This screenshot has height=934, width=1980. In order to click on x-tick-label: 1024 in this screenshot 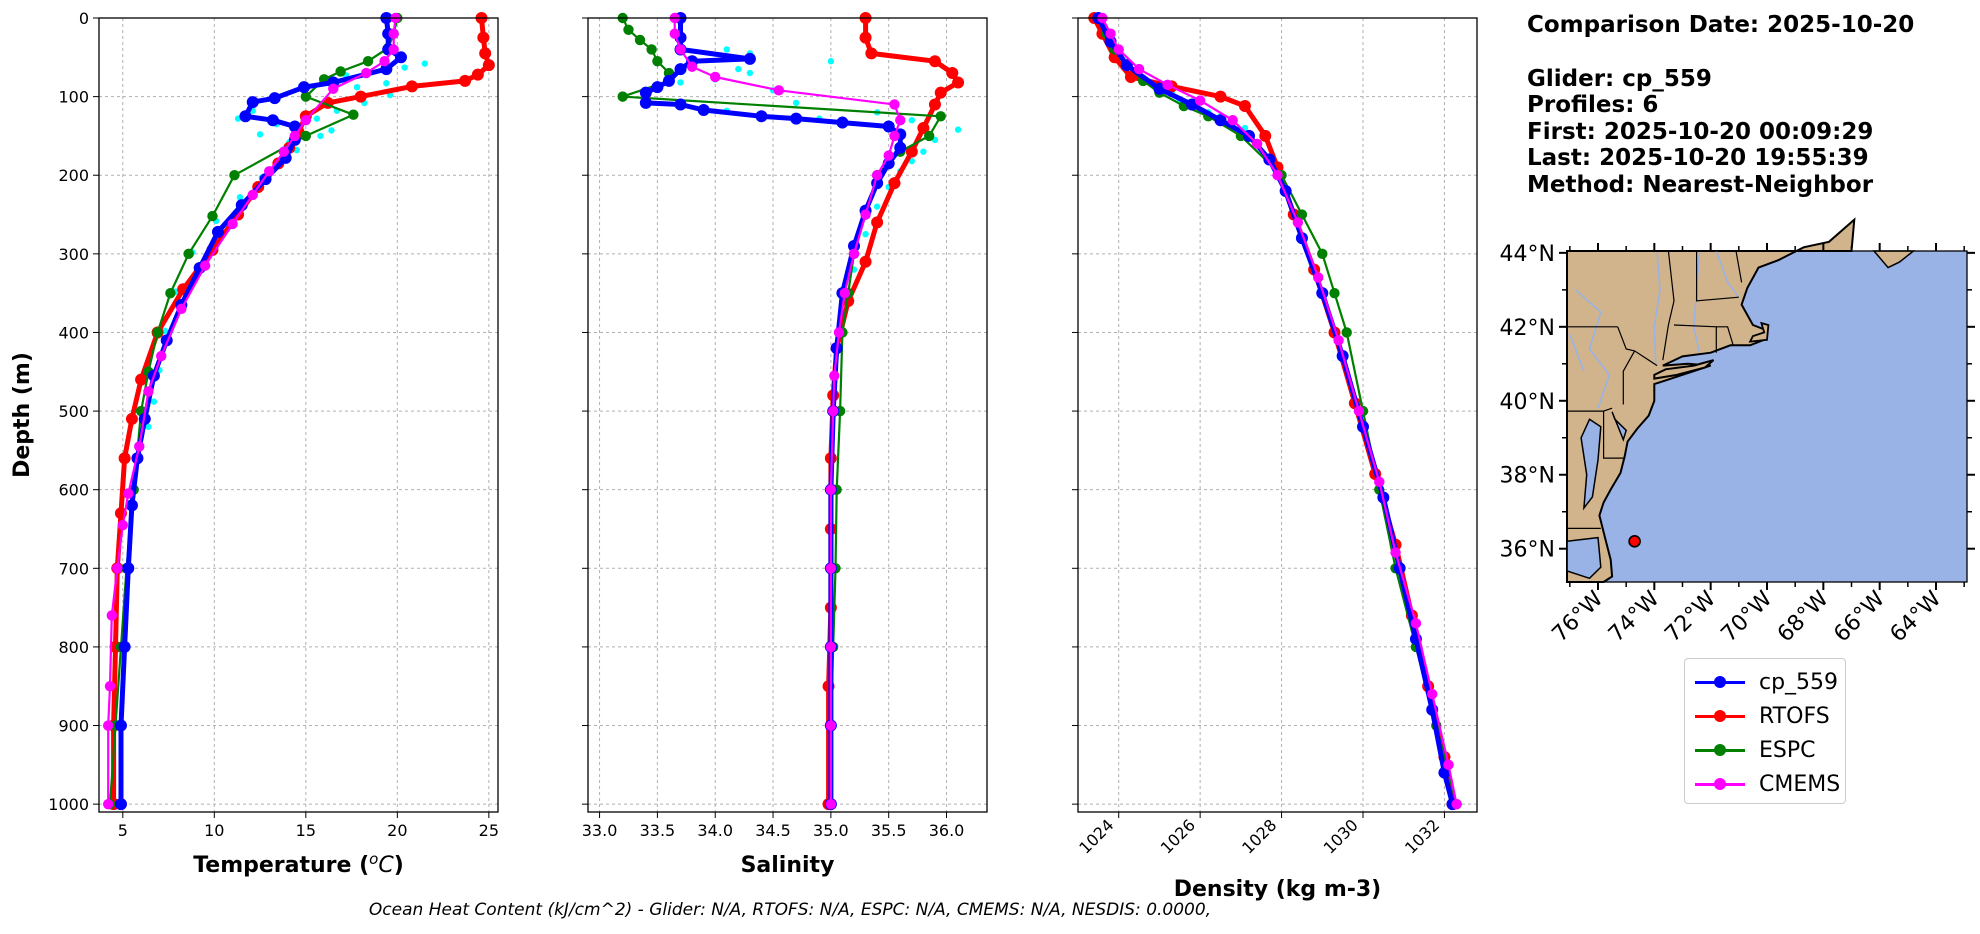, I will do `click(1096, 836)`.